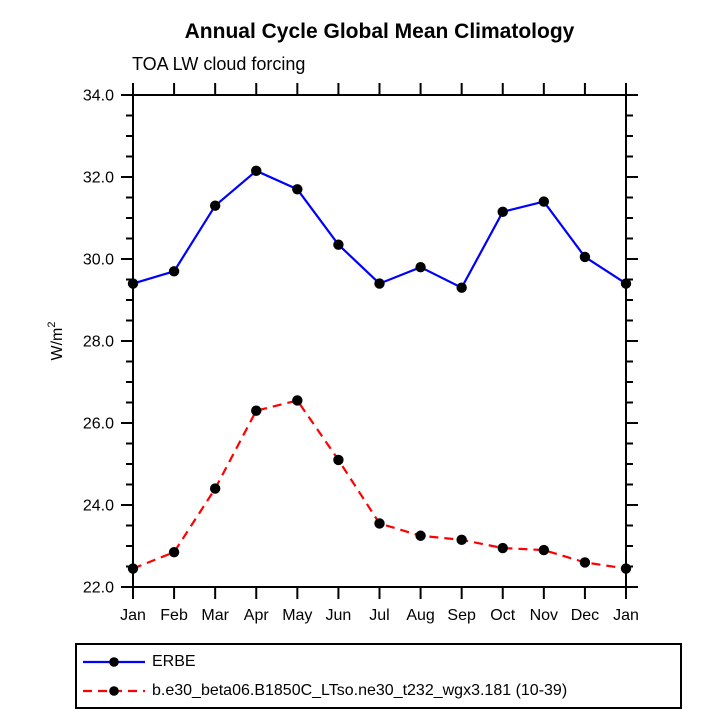  I want to click on x-tick-label: Oct, so click(502, 615).